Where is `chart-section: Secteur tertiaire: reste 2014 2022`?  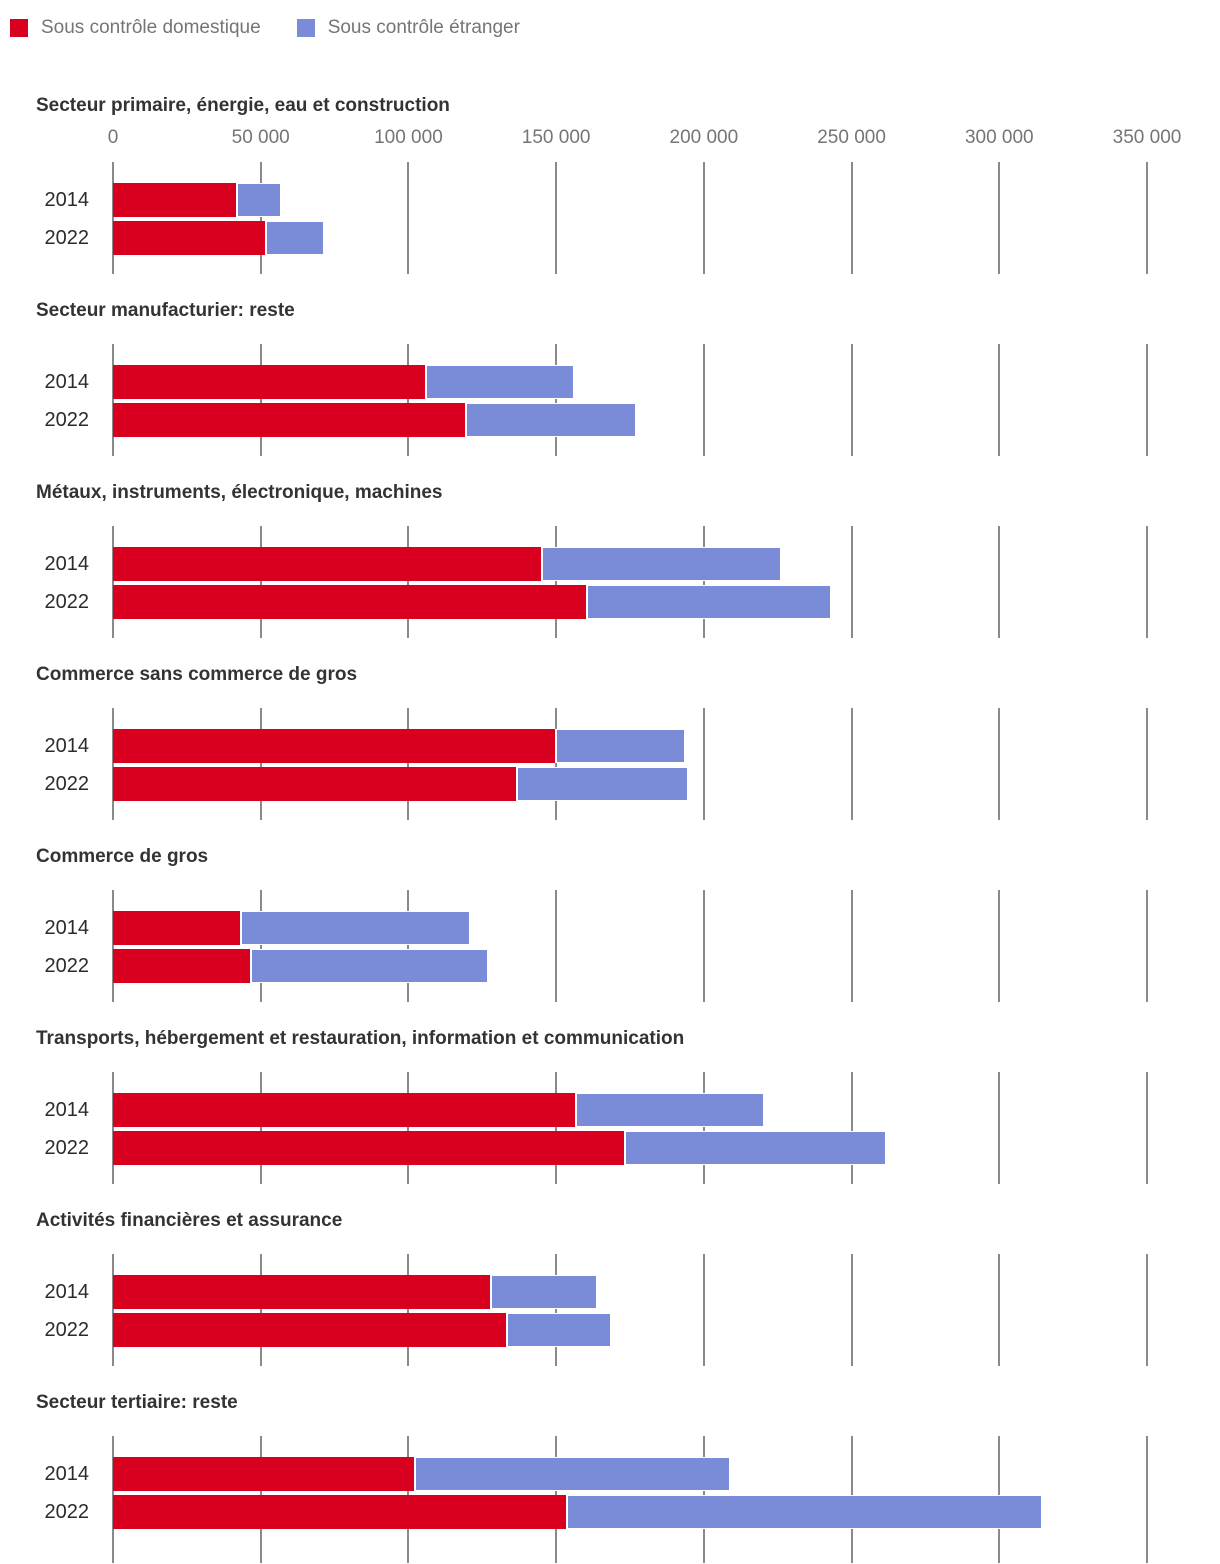
chart-section: Secteur tertiaire: reste 2014 2022 is located at coordinates (610, 1477).